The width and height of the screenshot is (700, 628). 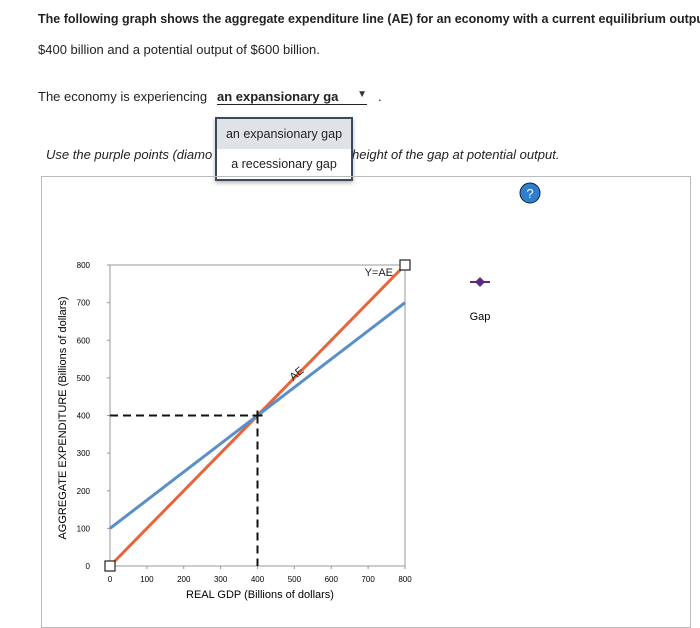 I want to click on x-tick-label: 800, so click(x=405, y=579).